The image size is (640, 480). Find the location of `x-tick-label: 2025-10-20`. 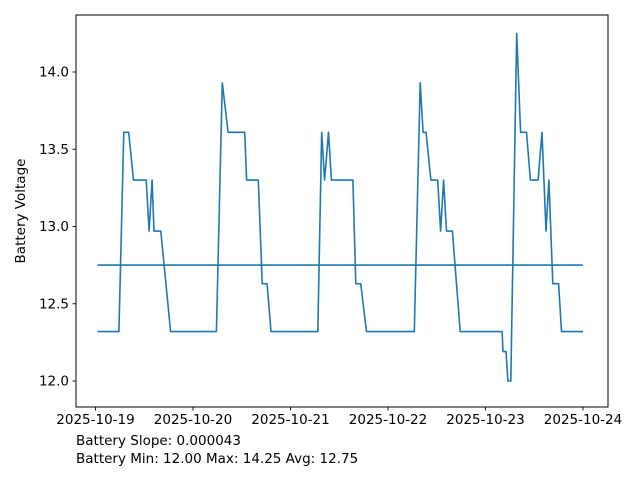

x-tick-label: 2025-10-20 is located at coordinates (193, 420).